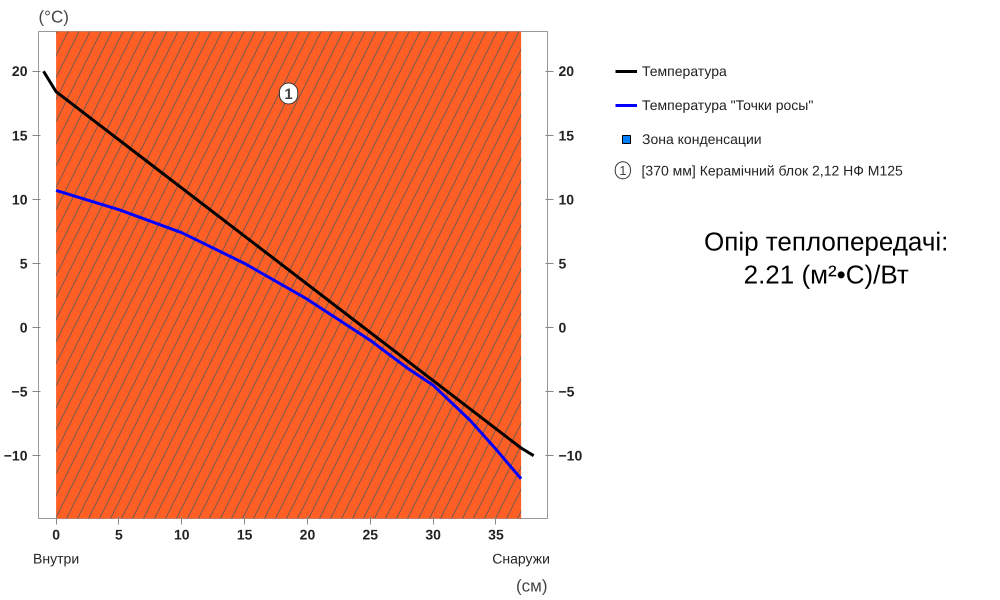 This screenshot has width=1000, height=600. I want to click on text: Внутри, so click(56, 558).